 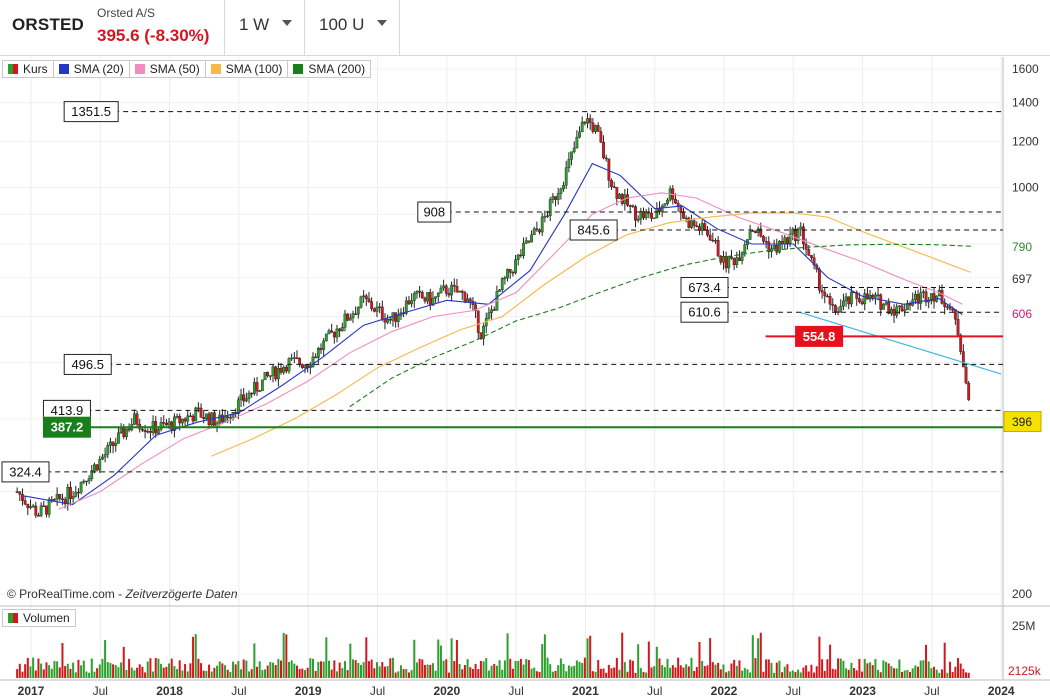 I want to click on volume-legend-item: Volumen, so click(x=39, y=618).